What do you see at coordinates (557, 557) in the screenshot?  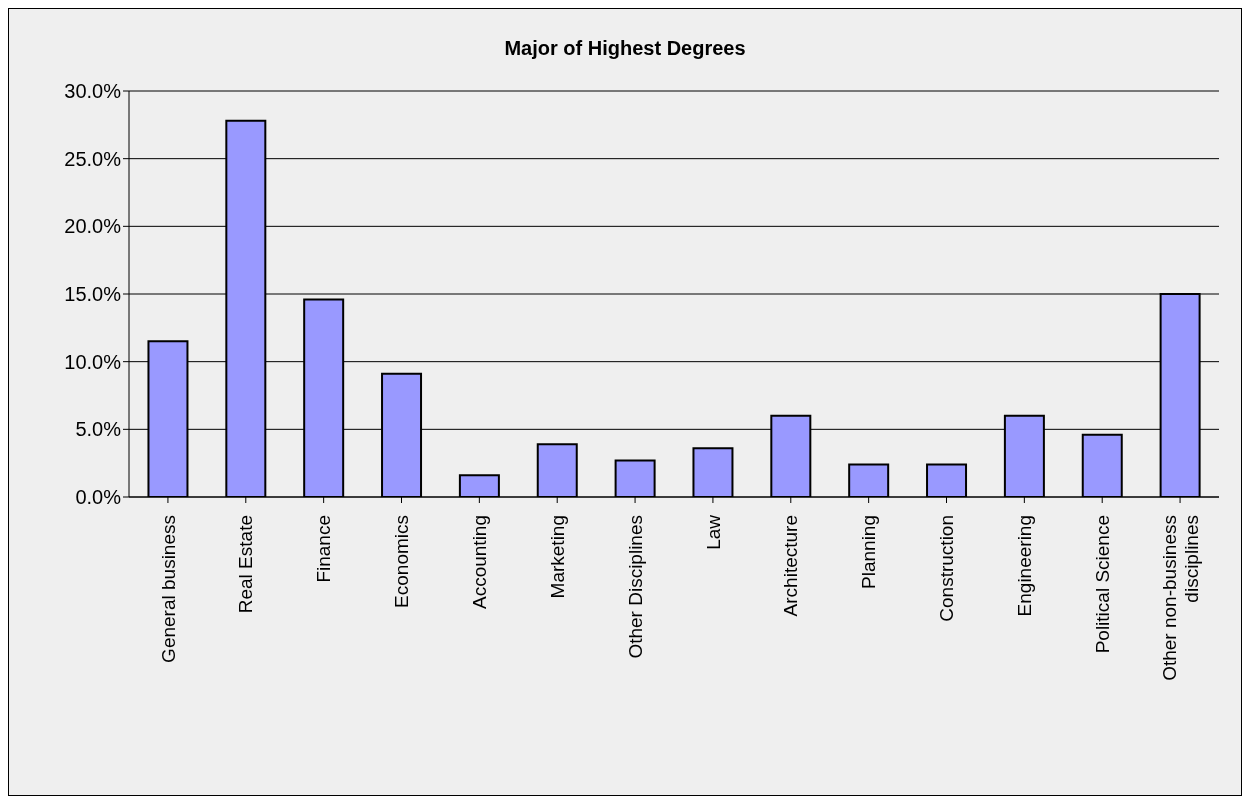 I see `x-tick-label: Marketing` at bounding box center [557, 557].